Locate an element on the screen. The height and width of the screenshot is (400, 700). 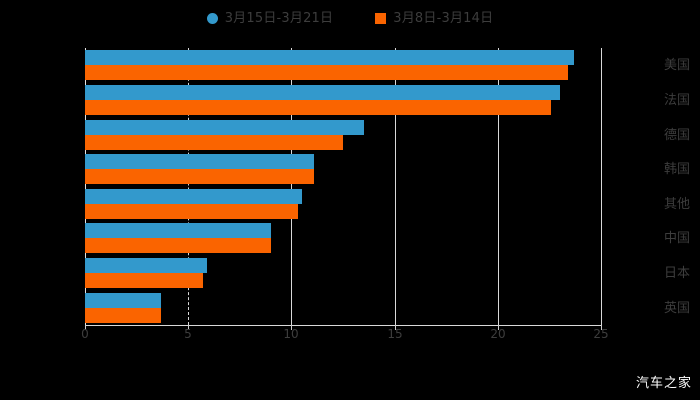
x-axis-line is located at coordinates (343, 325).